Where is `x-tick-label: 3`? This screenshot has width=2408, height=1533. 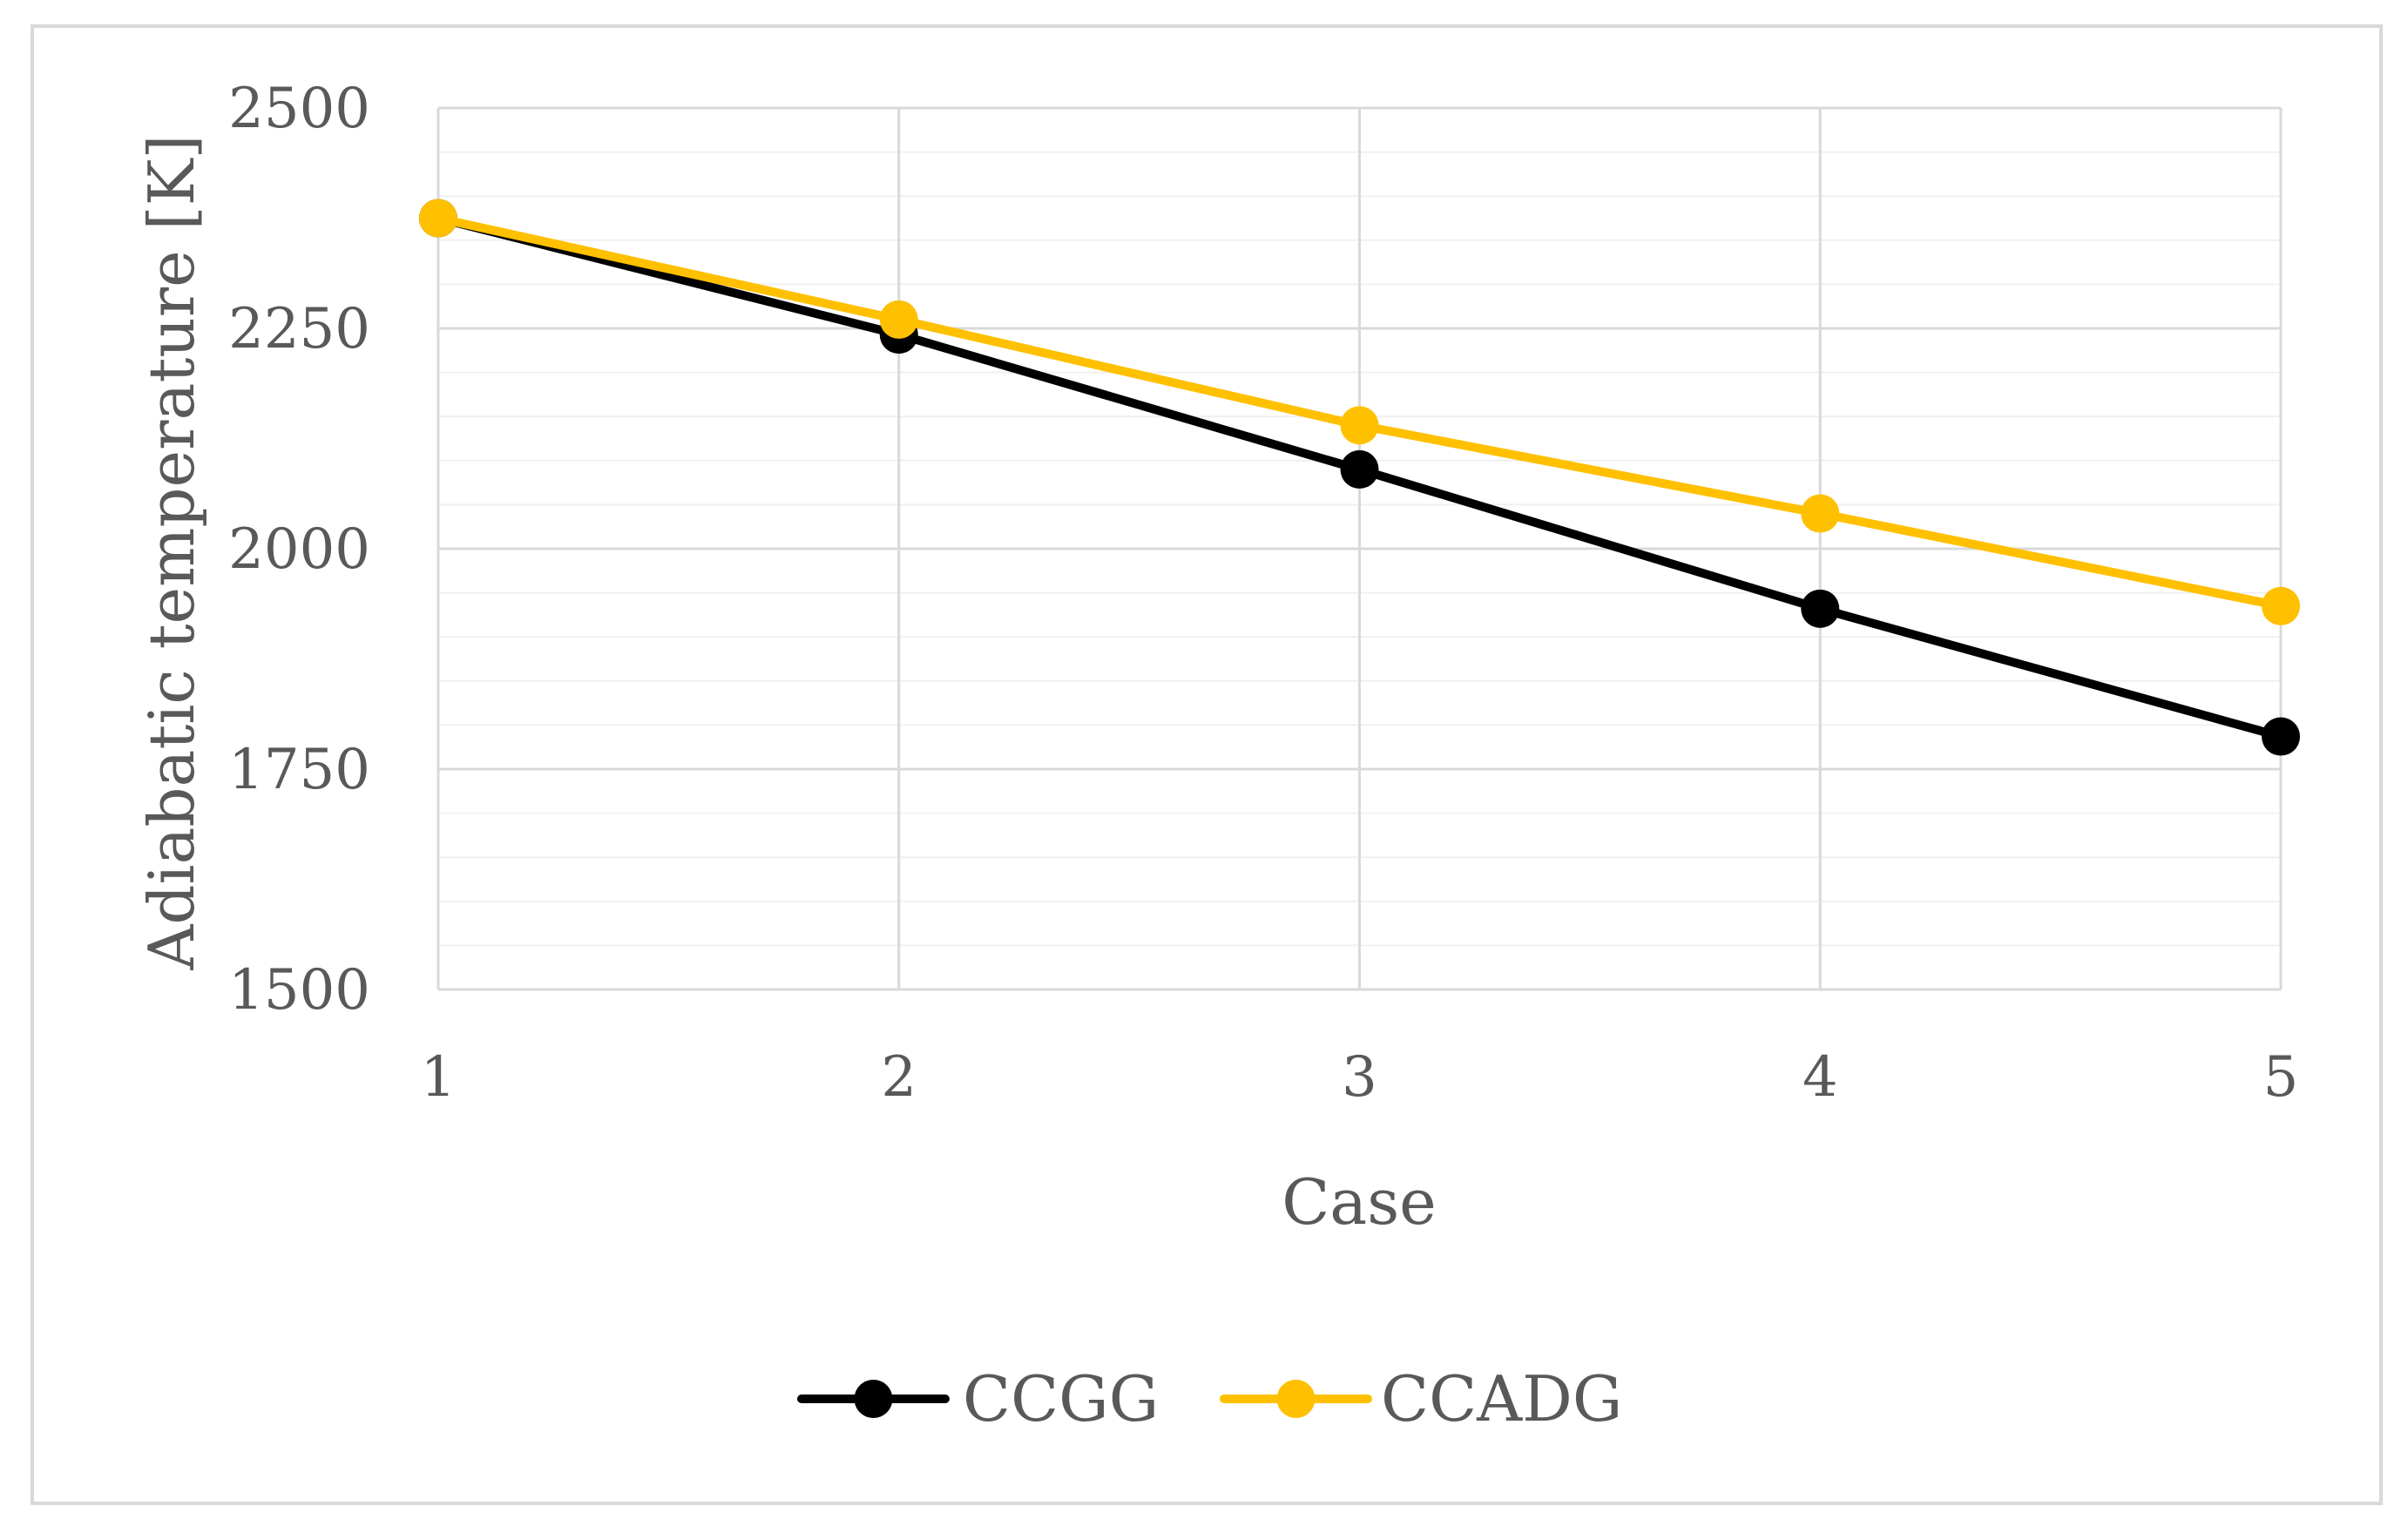 x-tick-label: 3 is located at coordinates (1359, 1077).